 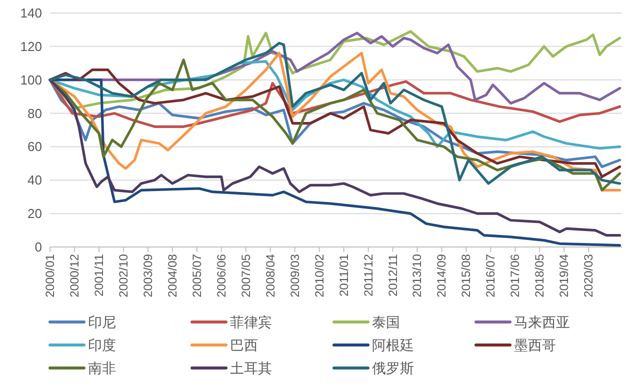 I want to click on x-tick-label: 2006/06, so click(x=221, y=276).